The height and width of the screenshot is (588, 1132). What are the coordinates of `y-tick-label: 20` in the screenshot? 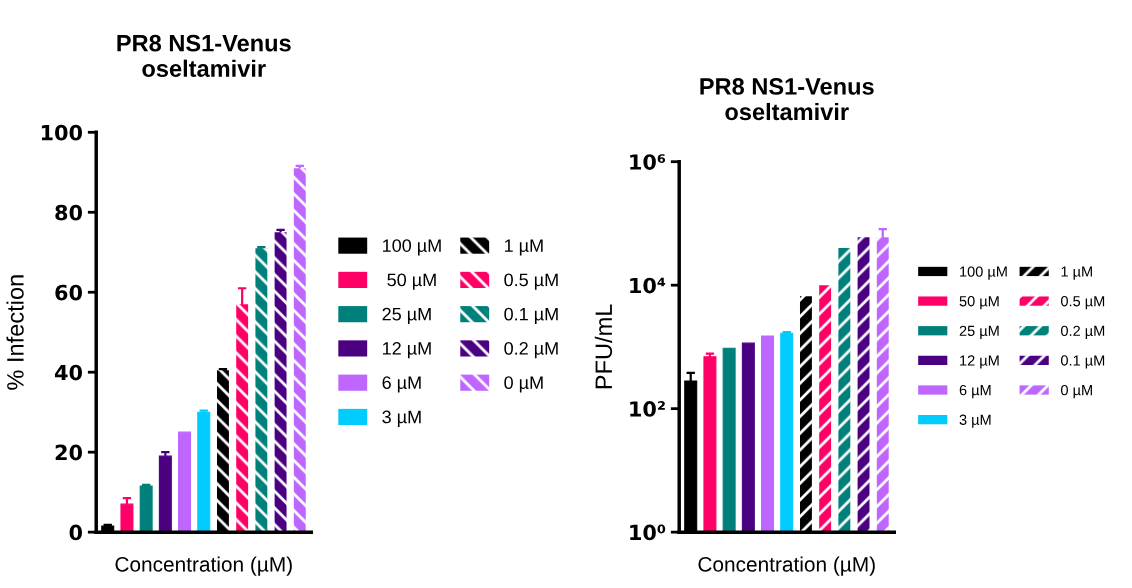 It's located at (69, 452).